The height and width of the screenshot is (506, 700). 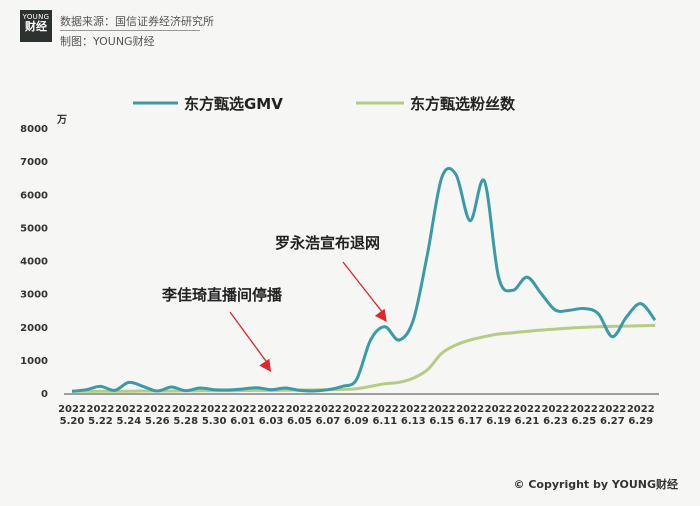 I want to click on copyright-text: © Copyright by YOUNG财经, so click(x=595, y=484).